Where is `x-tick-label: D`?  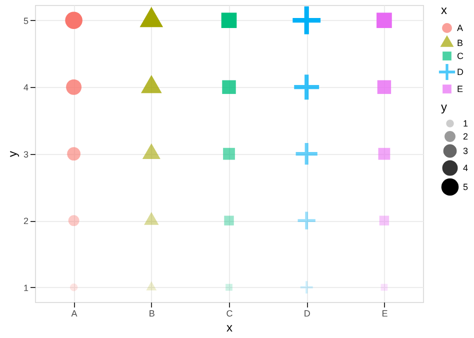 x-tick-label: D is located at coordinates (307, 313).